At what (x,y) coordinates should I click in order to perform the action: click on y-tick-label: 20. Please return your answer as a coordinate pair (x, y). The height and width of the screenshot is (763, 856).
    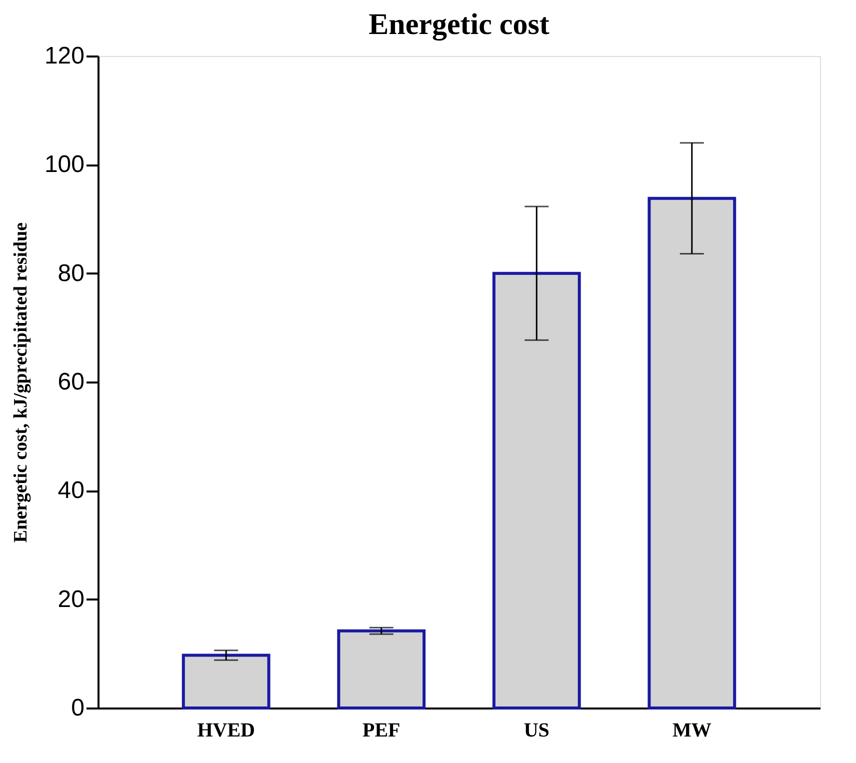
    Looking at the image, I should click on (71, 599).